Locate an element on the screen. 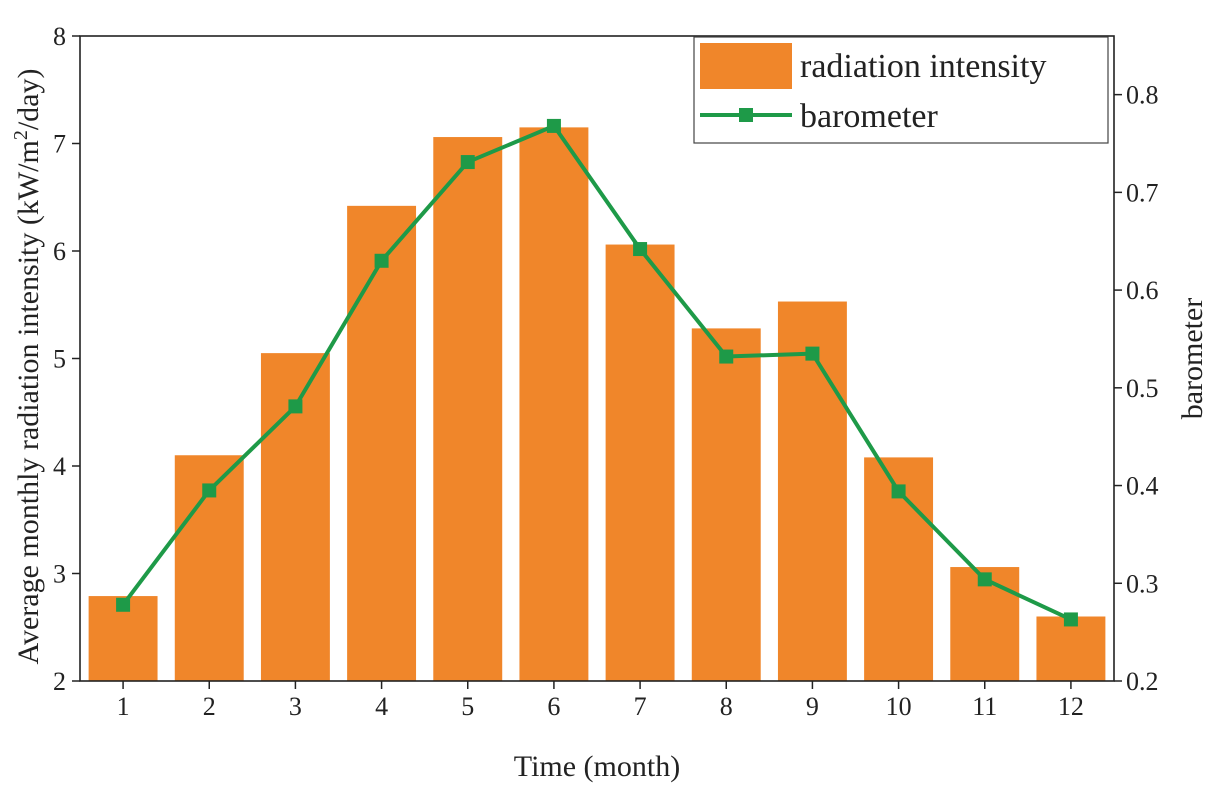 The image size is (1209, 786). legend-swatch-radiation is located at coordinates (746, 66).